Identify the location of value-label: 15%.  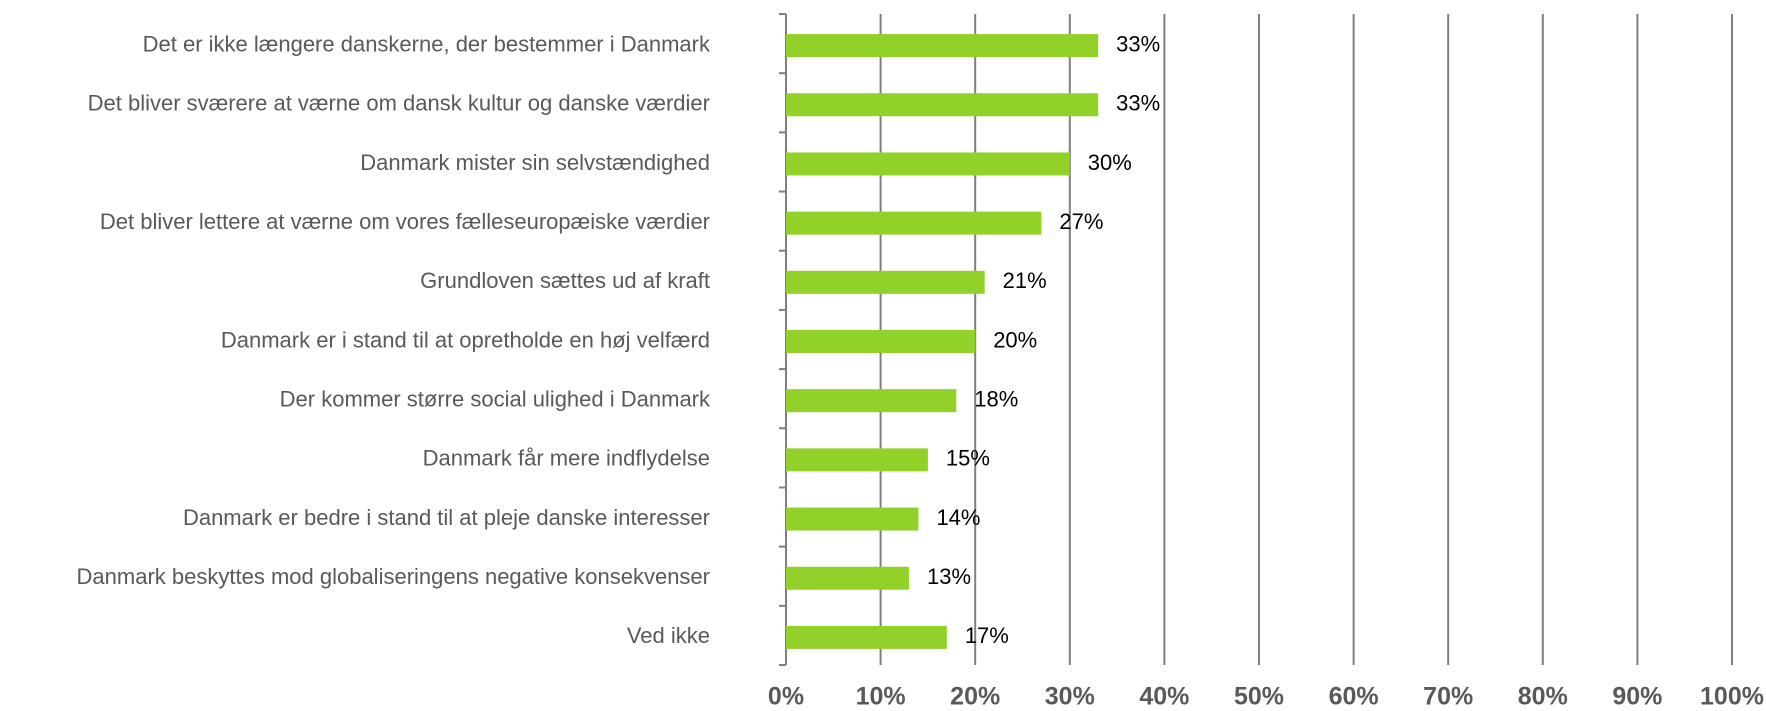
(968, 458).